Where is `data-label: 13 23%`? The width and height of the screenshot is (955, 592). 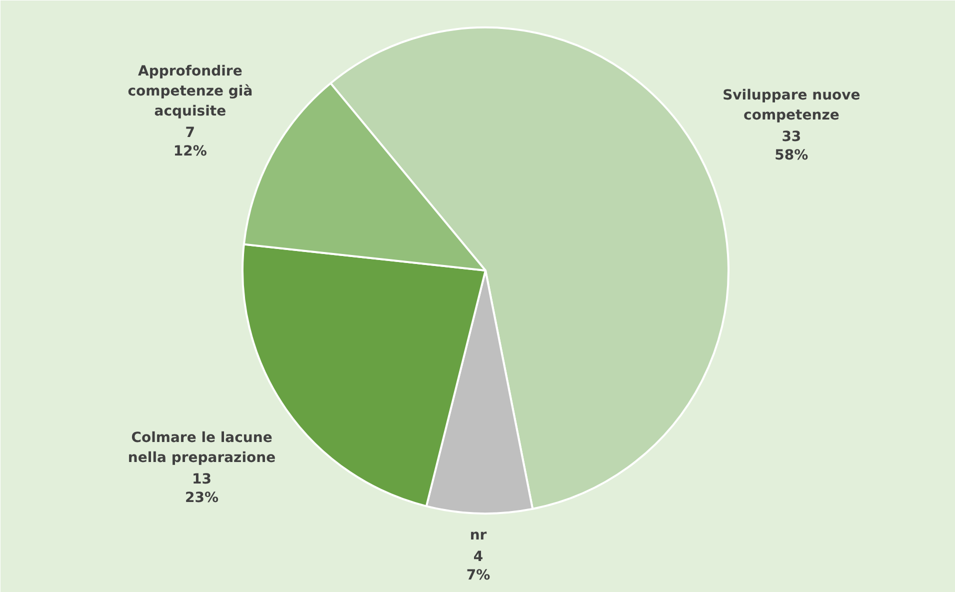
data-label: 13 23% is located at coordinates (202, 489).